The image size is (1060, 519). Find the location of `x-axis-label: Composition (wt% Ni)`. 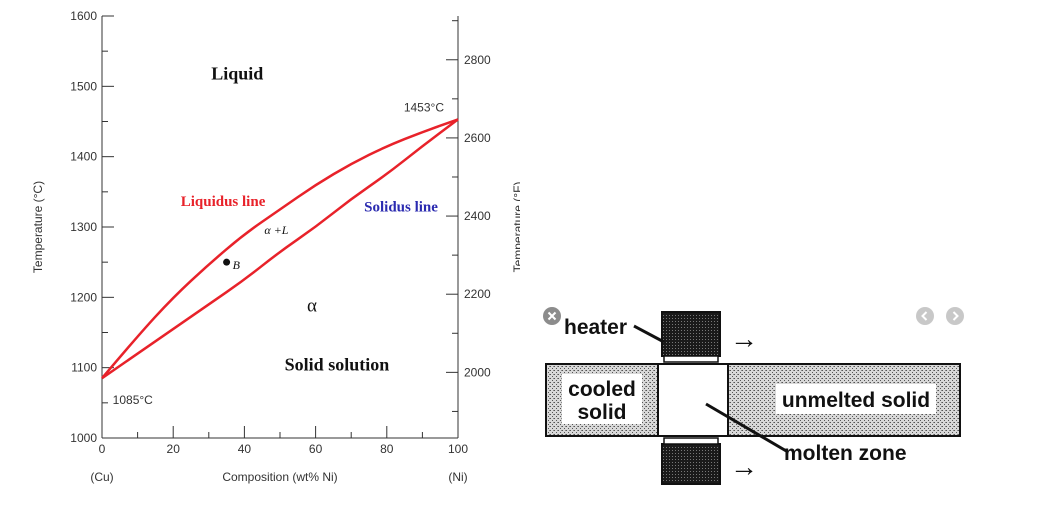

x-axis-label: Composition (wt% Ni) is located at coordinates (279, 477).